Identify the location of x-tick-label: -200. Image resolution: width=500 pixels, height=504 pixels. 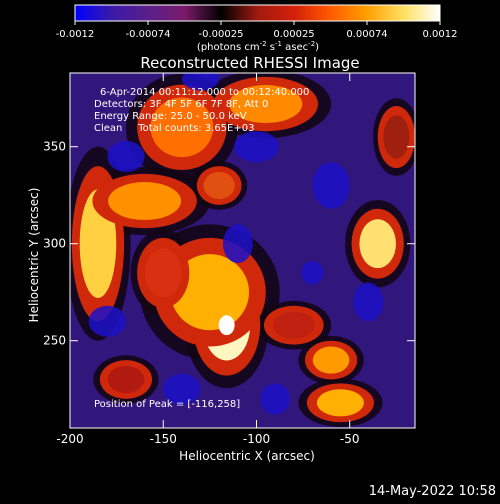
(69, 439).